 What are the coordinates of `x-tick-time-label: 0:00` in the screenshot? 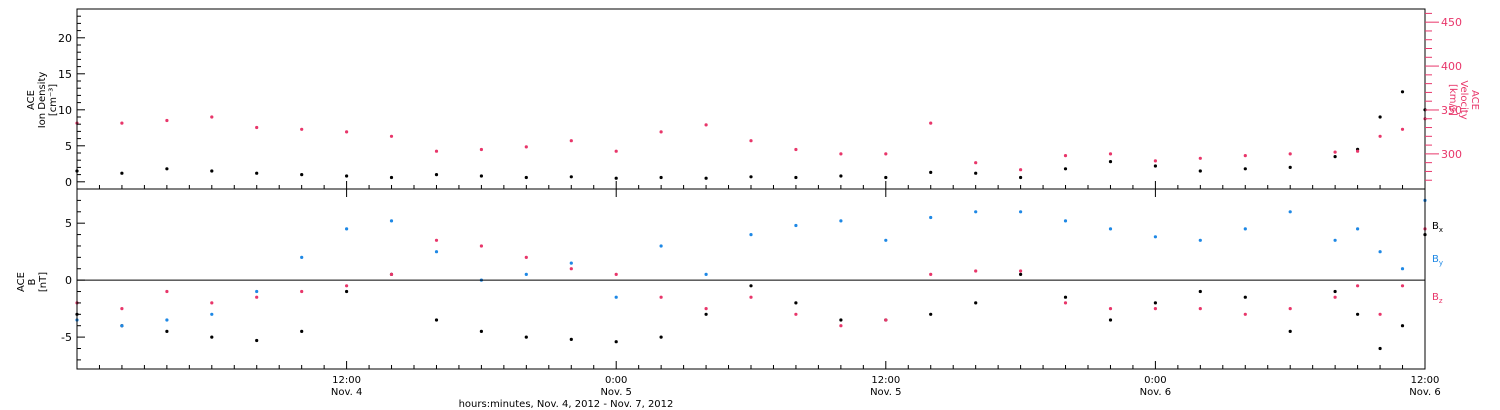 It's located at (616, 380).